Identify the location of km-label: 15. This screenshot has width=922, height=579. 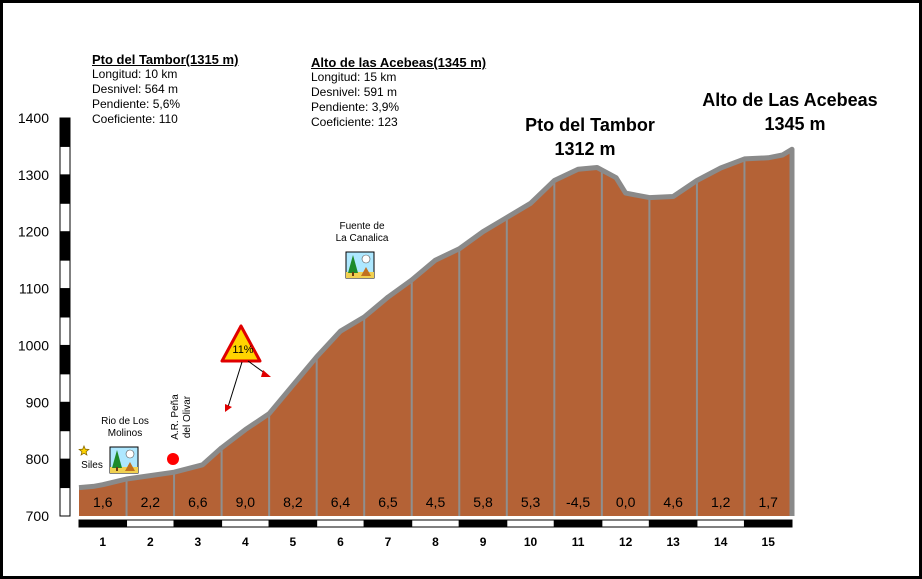
(769, 542).